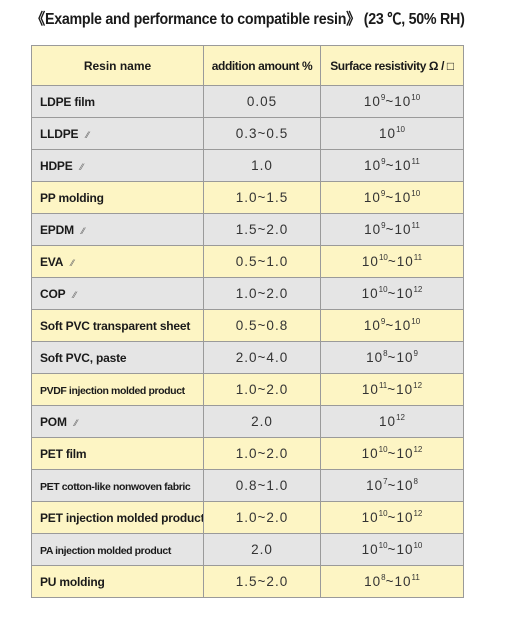 This screenshot has height=639, width=509. Describe the element at coordinates (117, 165) in the screenshot. I see `resin-name-cell: HDPE ⁄⁄` at that location.